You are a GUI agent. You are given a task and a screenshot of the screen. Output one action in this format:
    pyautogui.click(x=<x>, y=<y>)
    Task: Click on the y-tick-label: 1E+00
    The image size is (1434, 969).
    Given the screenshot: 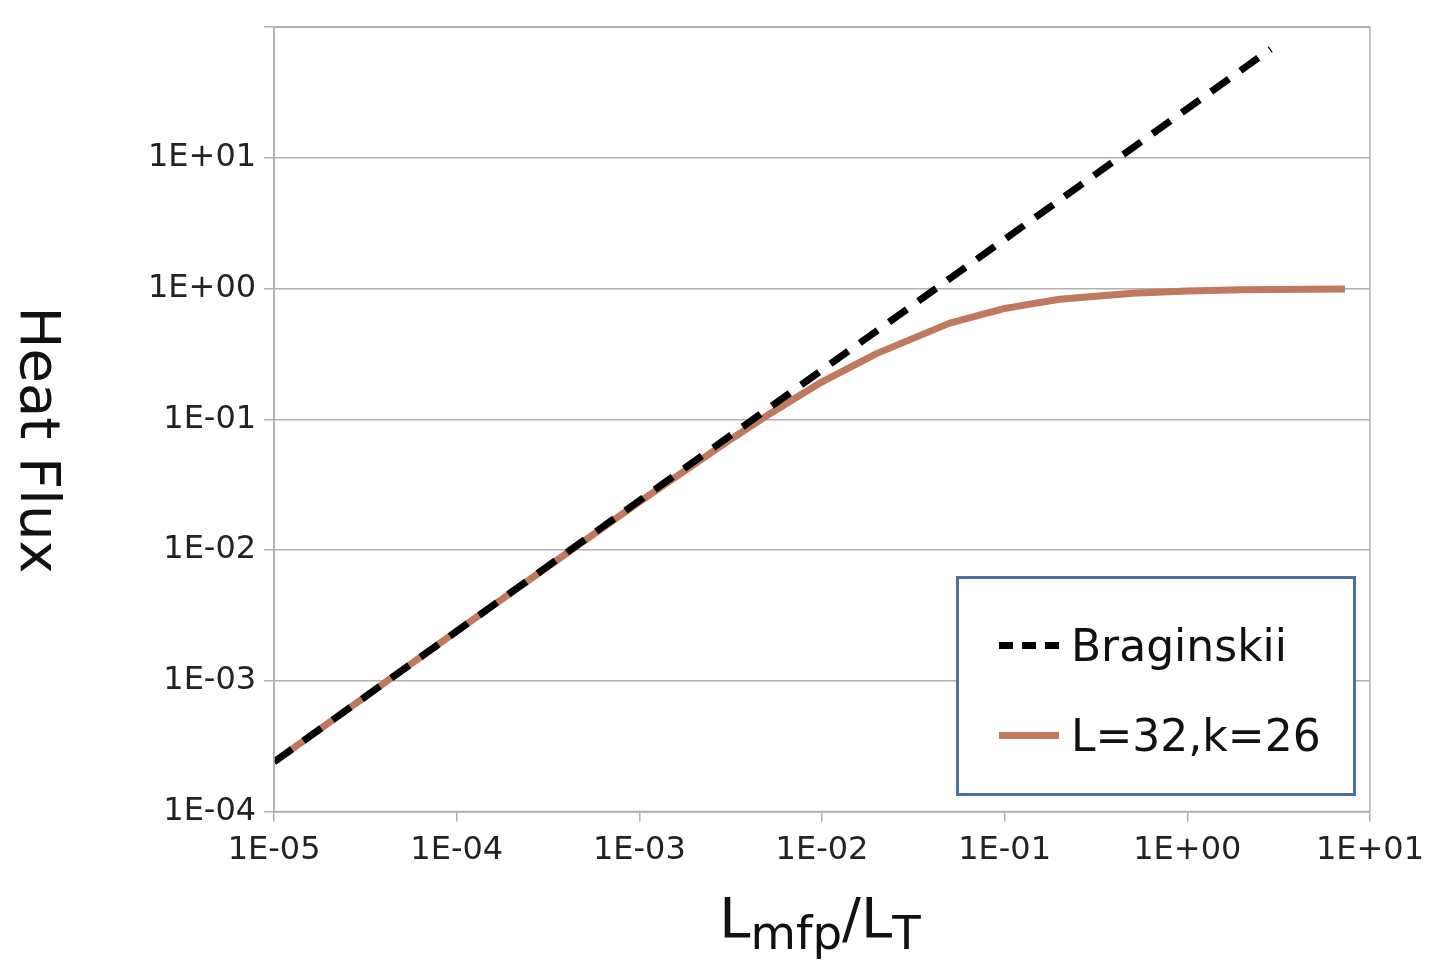 What is the action you would take?
    pyautogui.click(x=202, y=285)
    